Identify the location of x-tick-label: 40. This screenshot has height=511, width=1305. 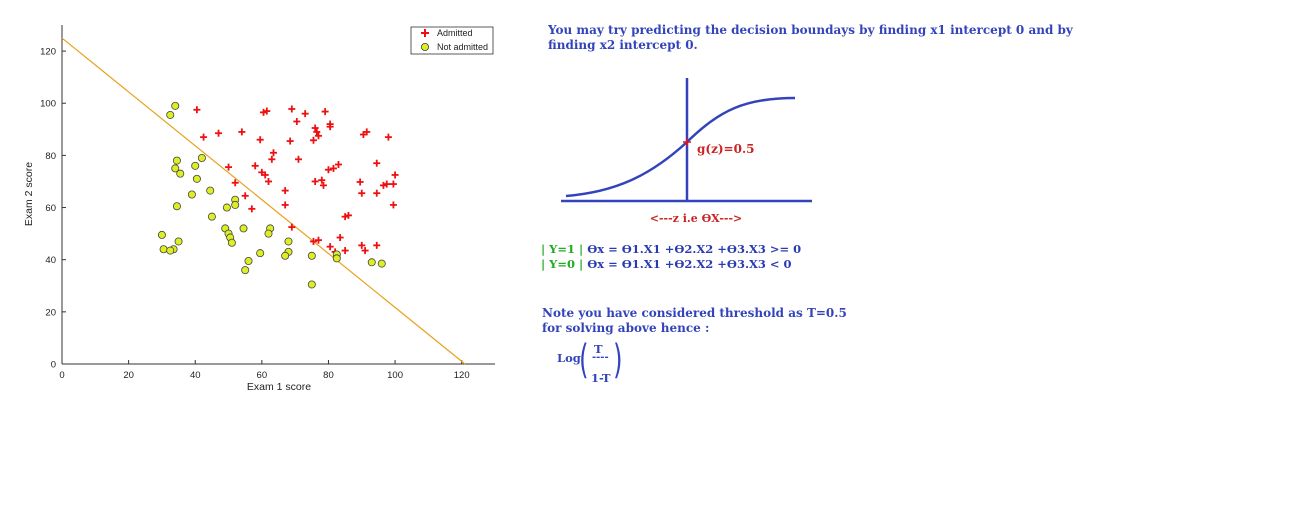
(195, 375).